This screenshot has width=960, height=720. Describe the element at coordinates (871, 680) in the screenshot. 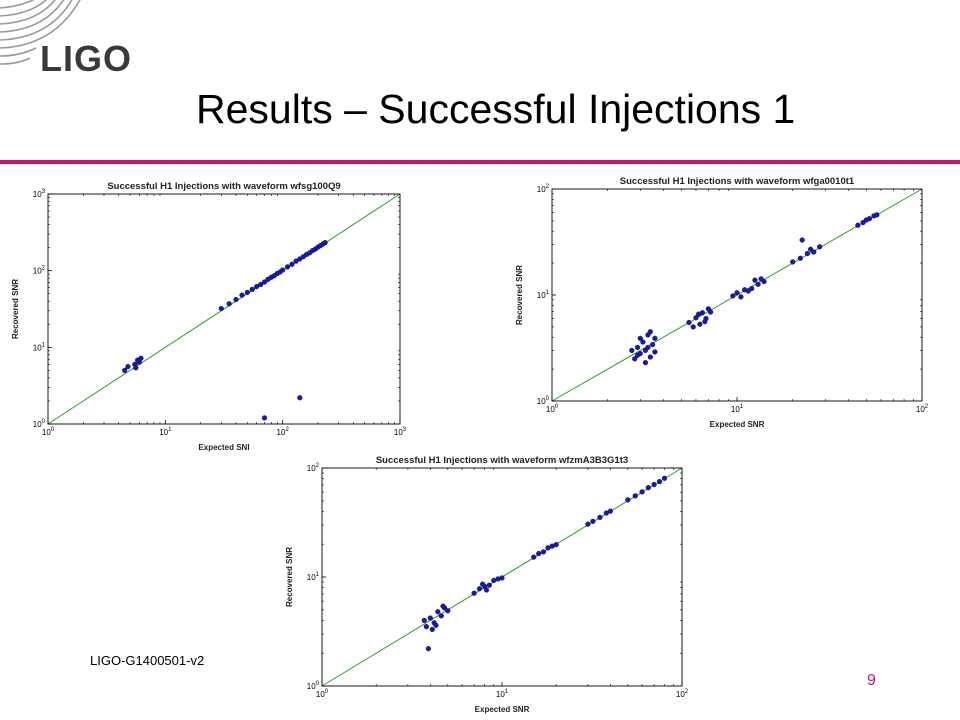

I see `page-number: 9` at that location.